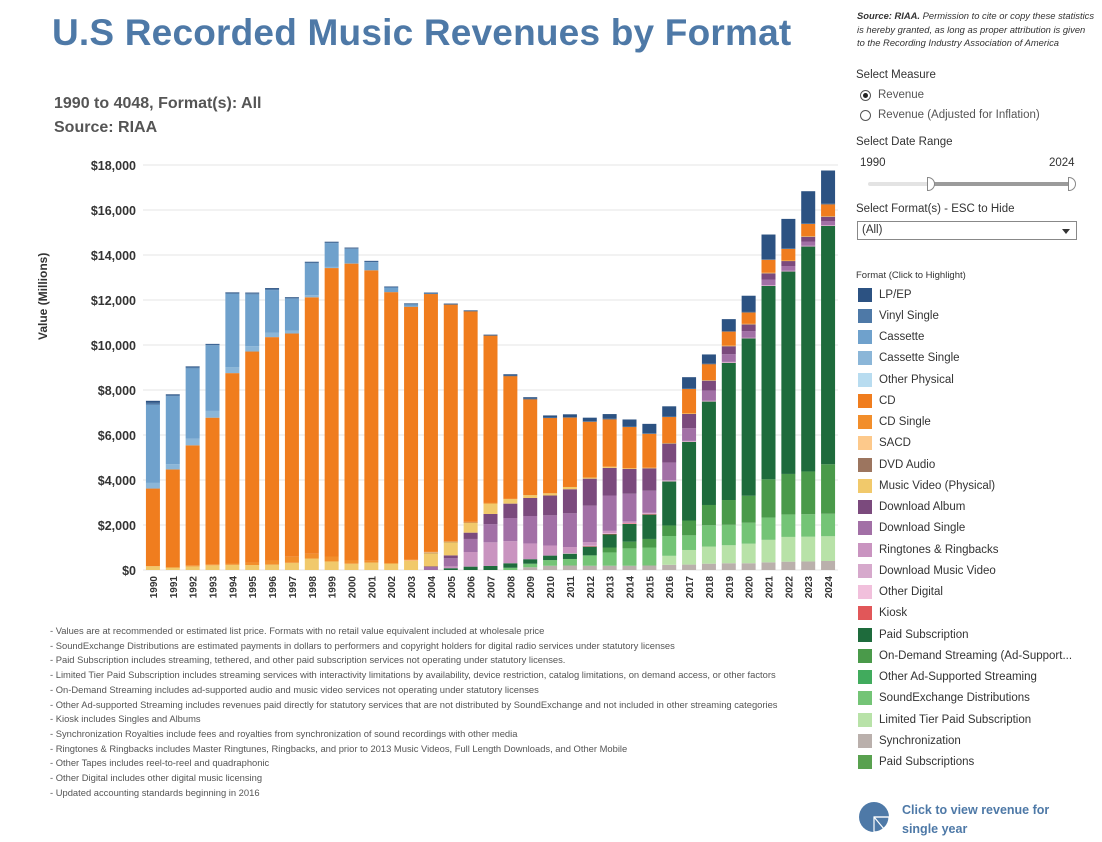  What do you see at coordinates (978, 358) in the screenshot?
I see `legend-item: Cassette Single` at bounding box center [978, 358].